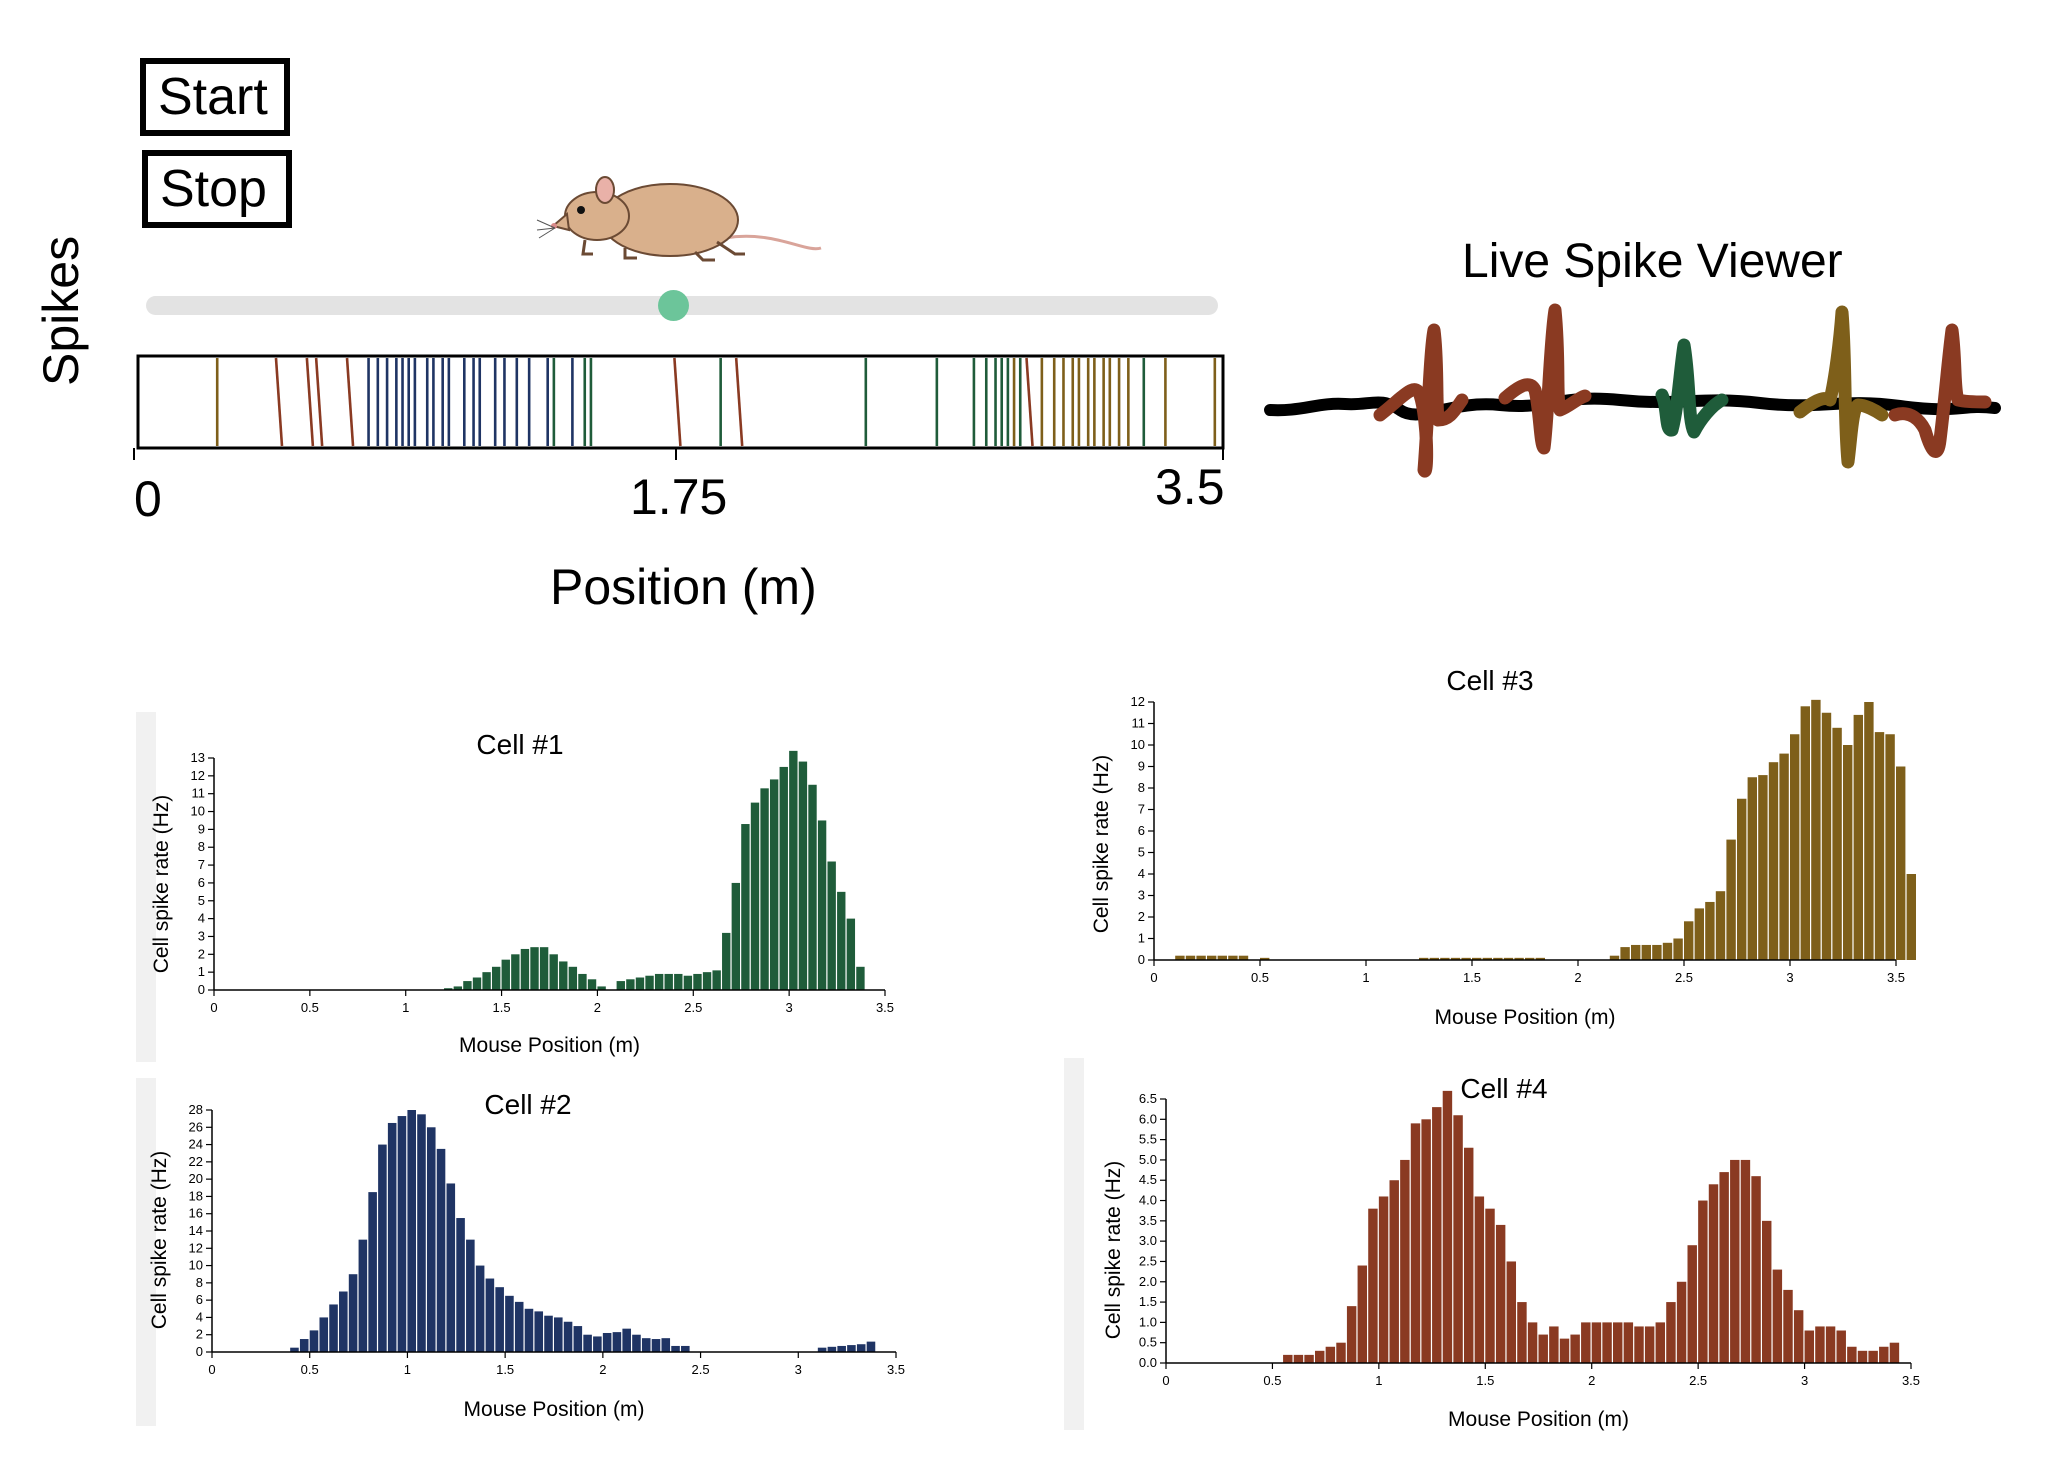 The height and width of the screenshot is (1463, 2048). Describe the element at coordinates (217, 189) in the screenshot. I see `stop-button: Stop` at that location.